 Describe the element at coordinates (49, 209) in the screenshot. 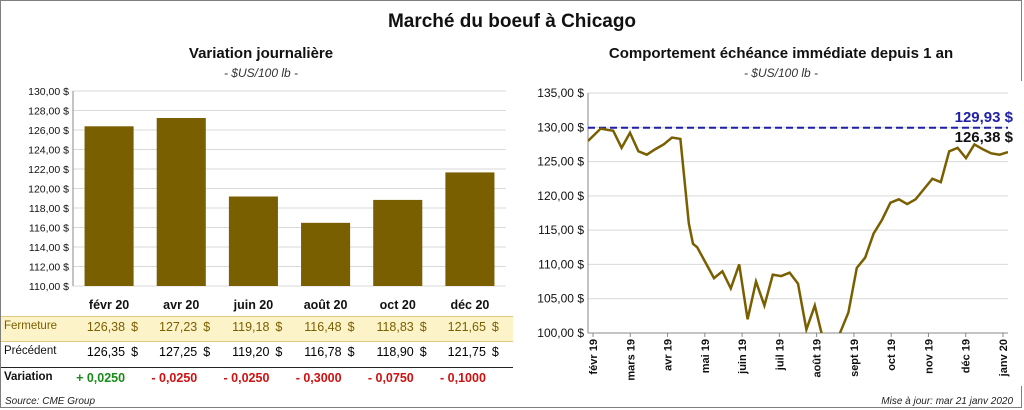

I see `bar-y-tick-label: 118,00 $` at that location.